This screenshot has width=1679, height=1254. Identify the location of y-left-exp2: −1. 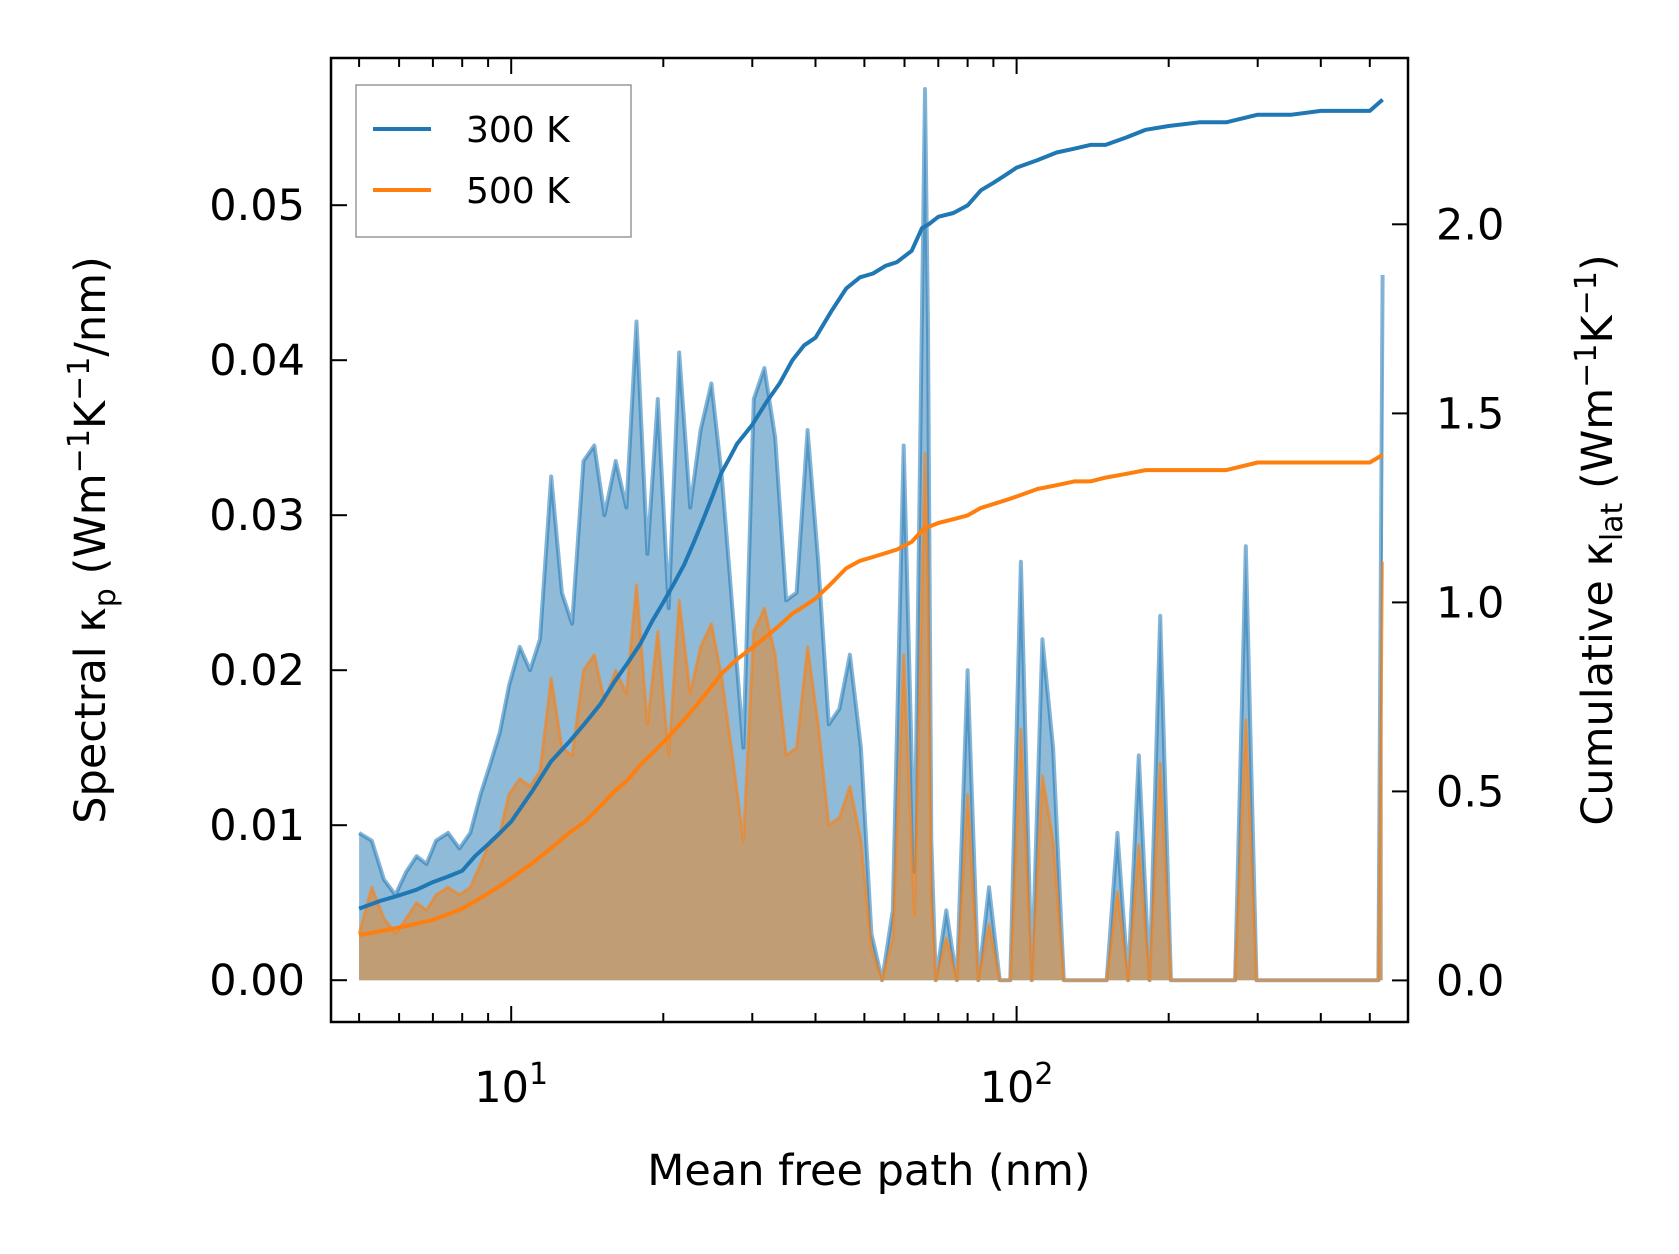
(79, 379).